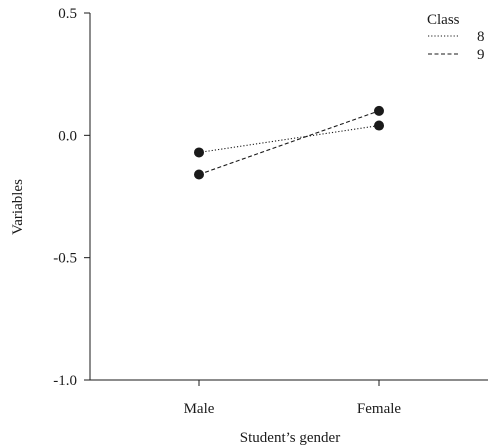 Image resolution: width=492 pixels, height=447 pixels. I want to click on legend-items: 89, so click(456, 46).